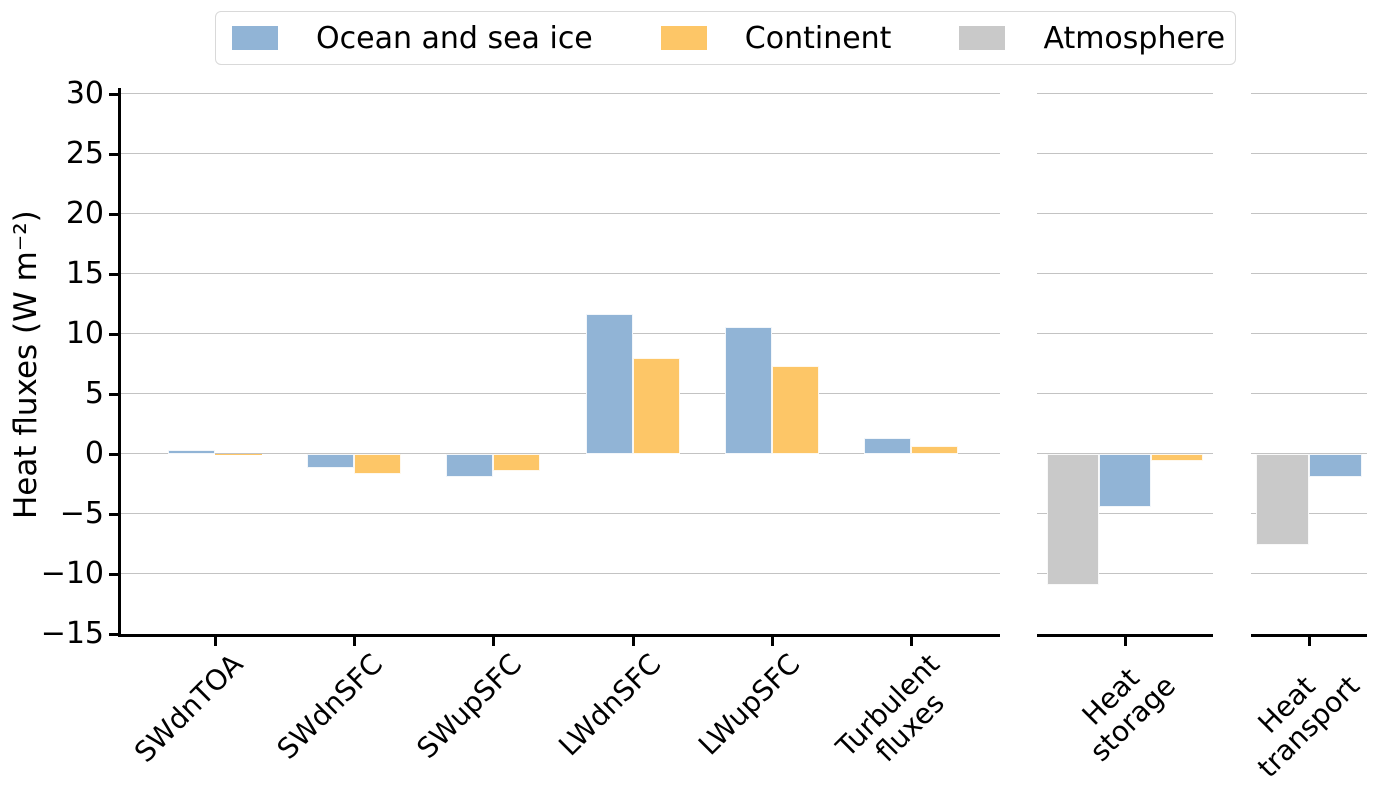 Image resolution: width=1393 pixels, height=785 pixels. Describe the element at coordinates (81, 513) in the screenshot. I see `y-tick-label--5: −5` at that location.